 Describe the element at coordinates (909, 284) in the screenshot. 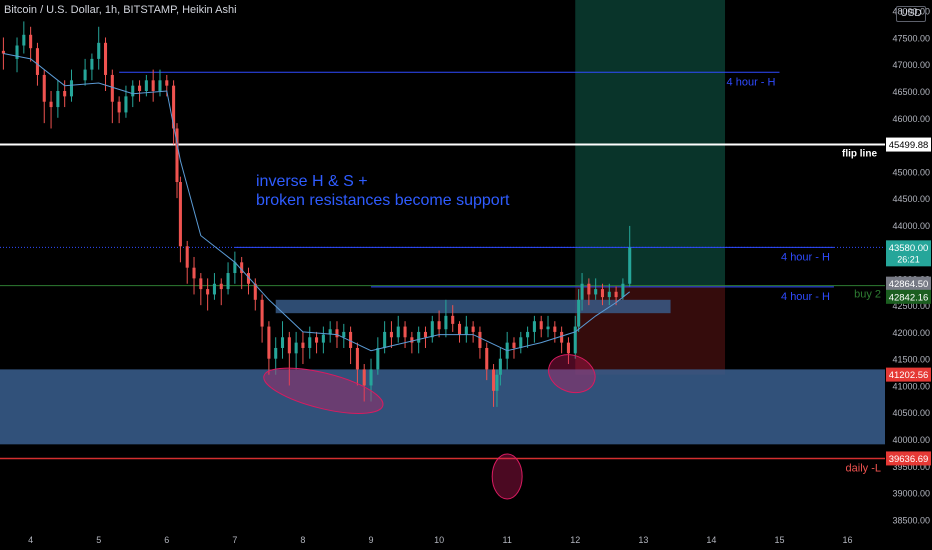

I see `price-label-text: 42864.50` at that location.